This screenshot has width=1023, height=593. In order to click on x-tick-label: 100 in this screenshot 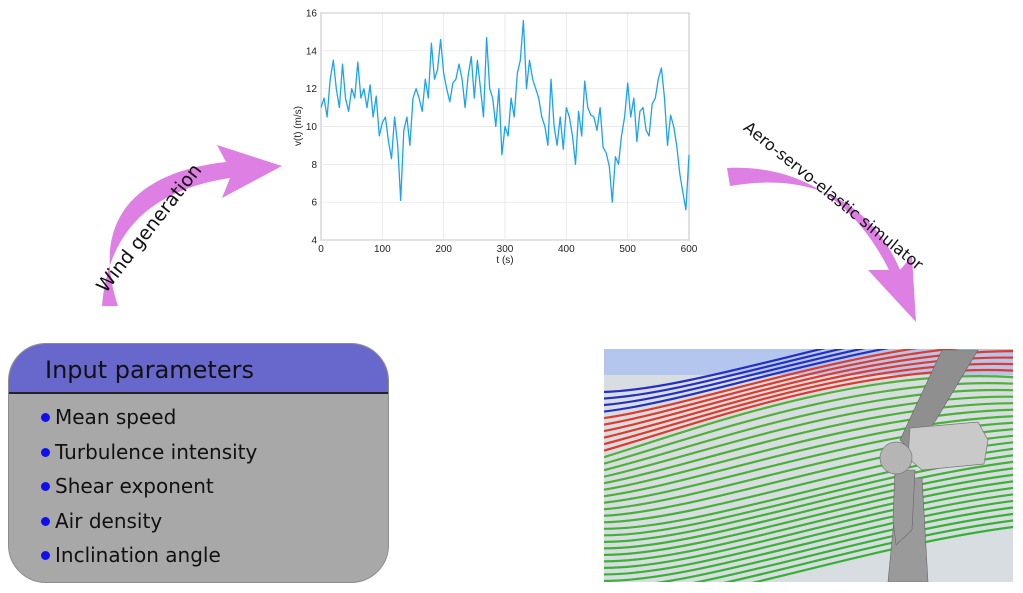, I will do `click(382, 249)`.